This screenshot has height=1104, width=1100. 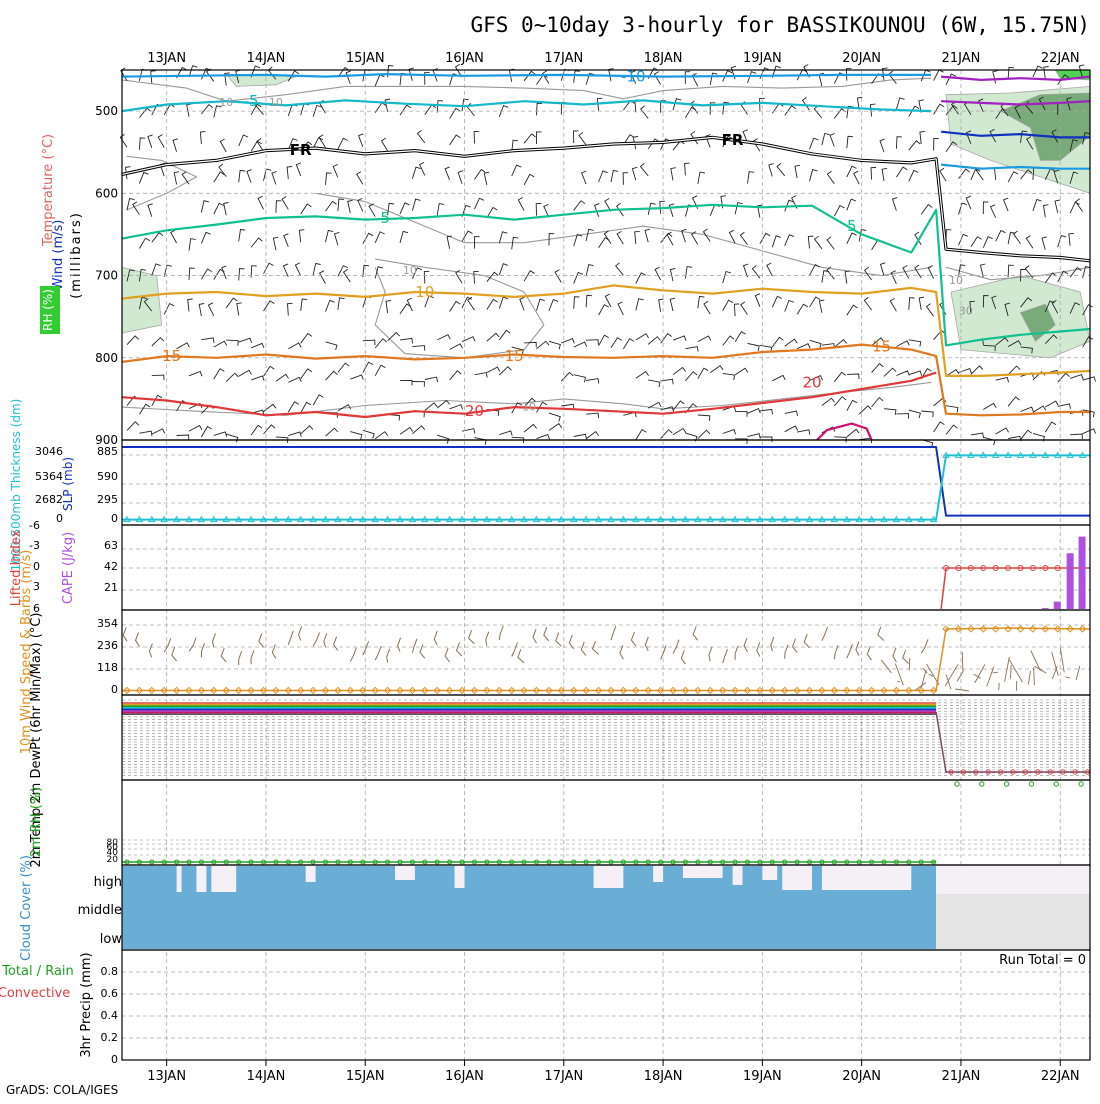 What do you see at coordinates (861, 1076) in the screenshot?
I see `x-tick-bottom-20JAN: 20JAN` at bounding box center [861, 1076].